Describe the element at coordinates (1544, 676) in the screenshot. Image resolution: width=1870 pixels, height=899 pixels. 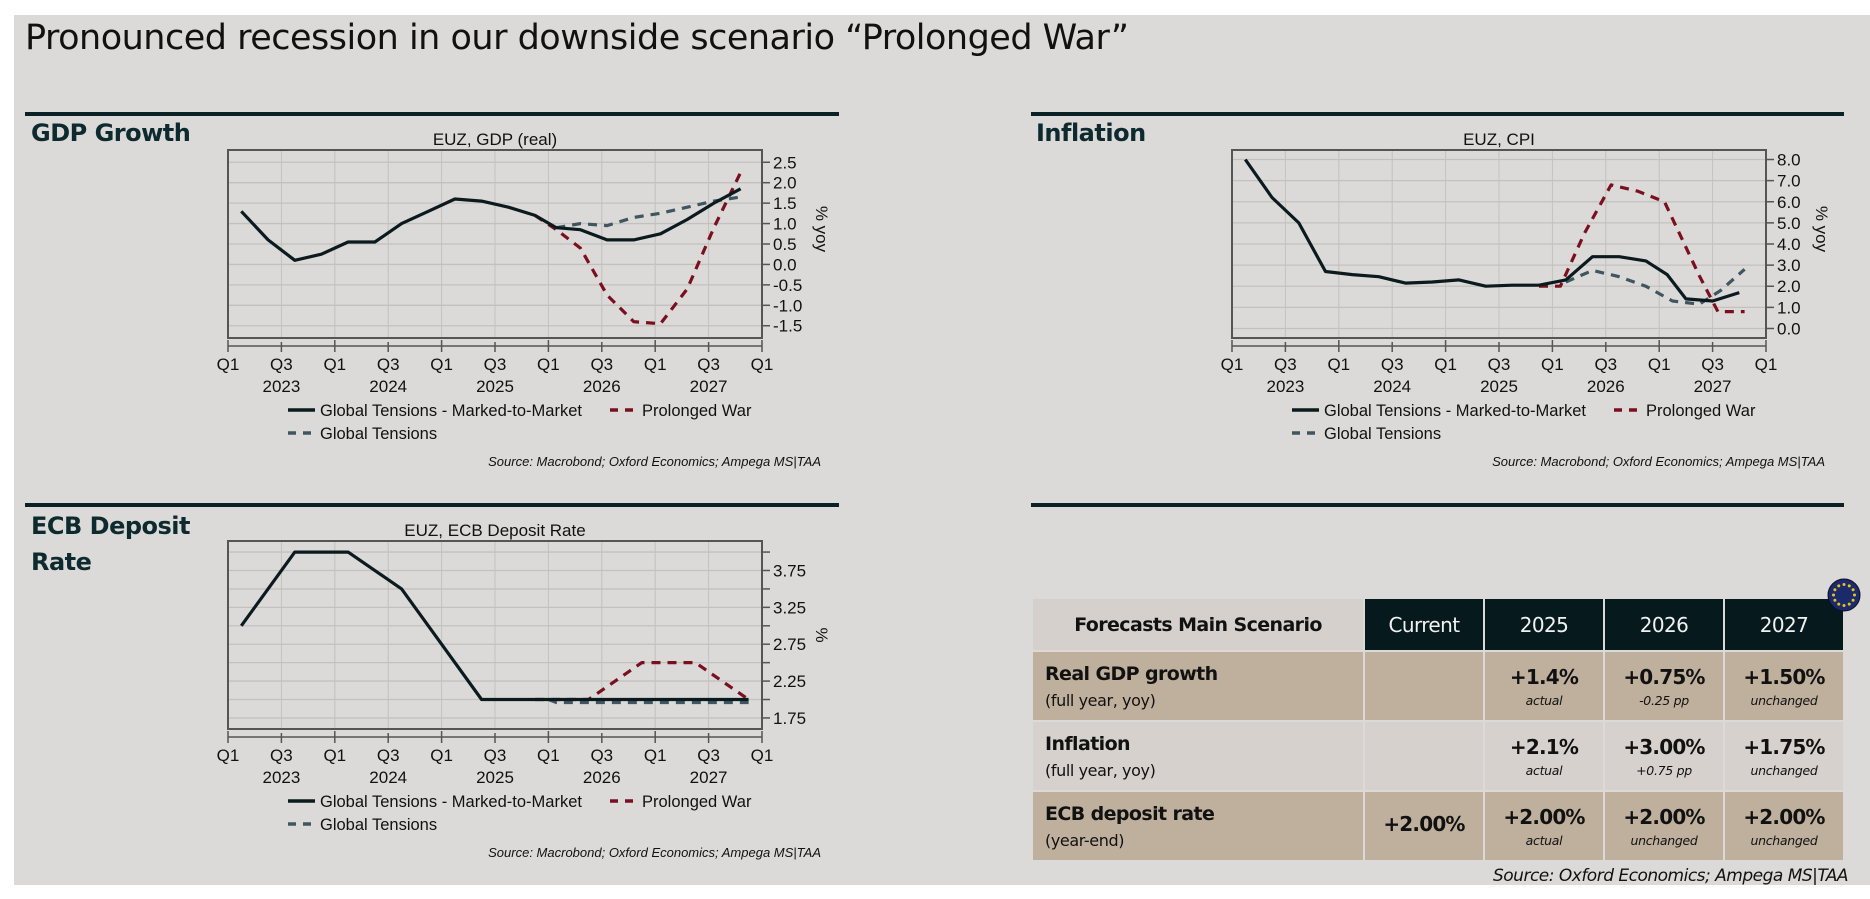
I see `cell-value: +1.4%` at that location.